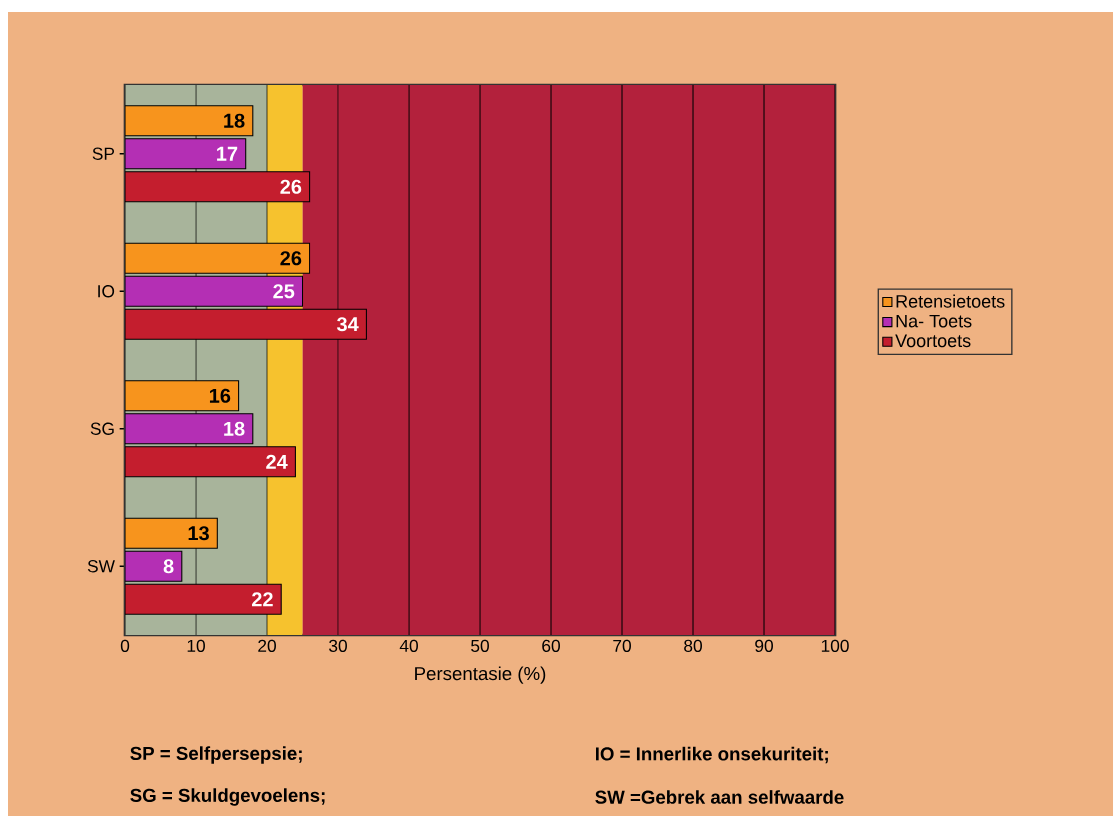  What do you see at coordinates (622, 645) in the screenshot?
I see `x-tick-label: 70` at bounding box center [622, 645].